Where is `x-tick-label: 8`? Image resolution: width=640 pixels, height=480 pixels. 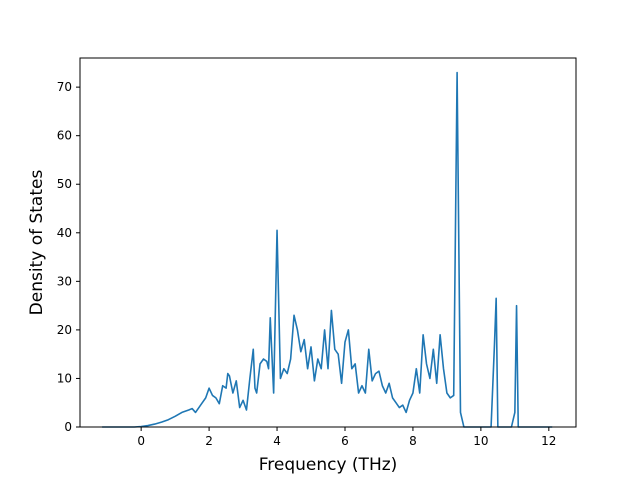
x-tick-label: 8 is located at coordinates (413, 441).